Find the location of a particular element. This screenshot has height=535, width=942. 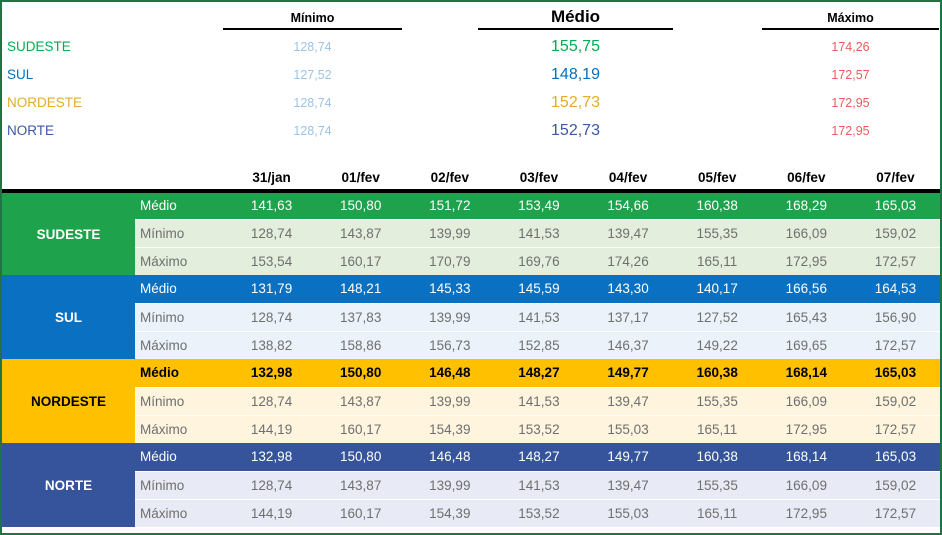

summary-region-nordeste: NORDESTE is located at coordinates (45, 102).